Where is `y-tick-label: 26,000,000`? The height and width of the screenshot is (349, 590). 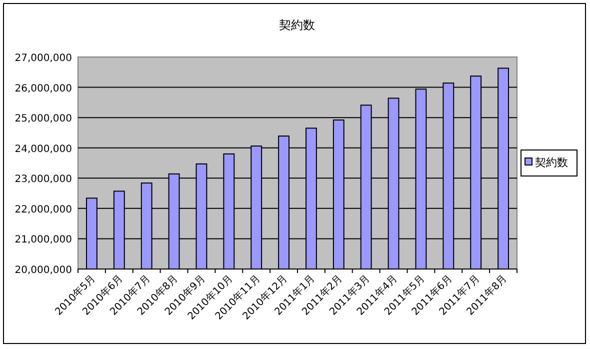
y-tick-label: 26,000,000 is located at coordinates (43, 88).